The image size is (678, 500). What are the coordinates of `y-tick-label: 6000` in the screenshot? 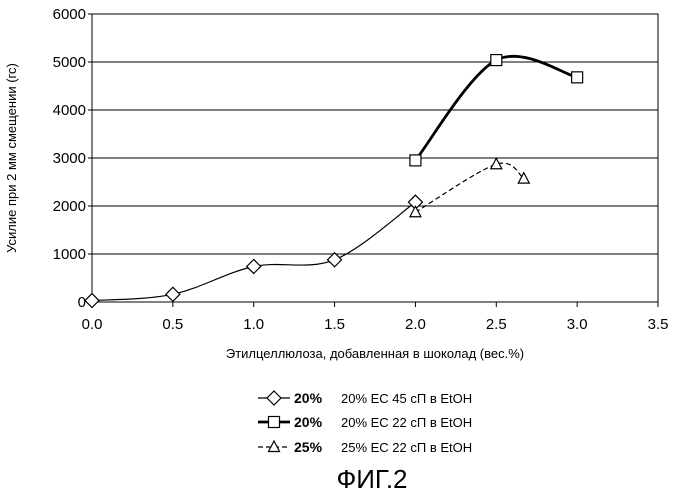 It's located at (69, 14).